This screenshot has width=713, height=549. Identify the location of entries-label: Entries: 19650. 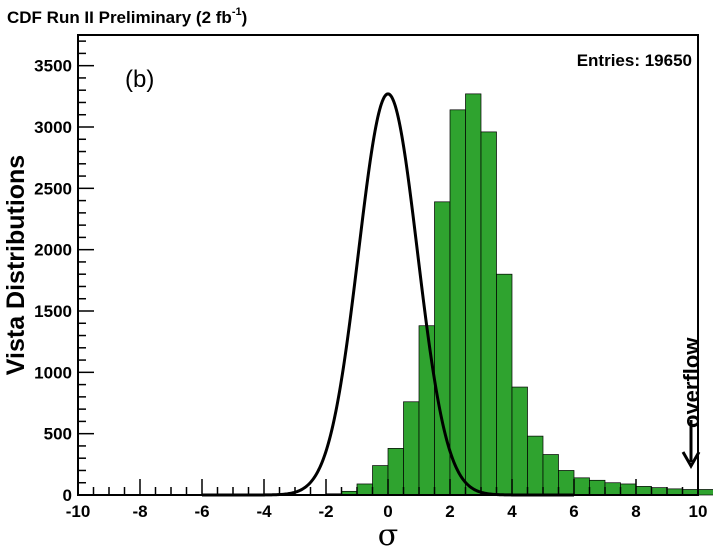
(634, 60).